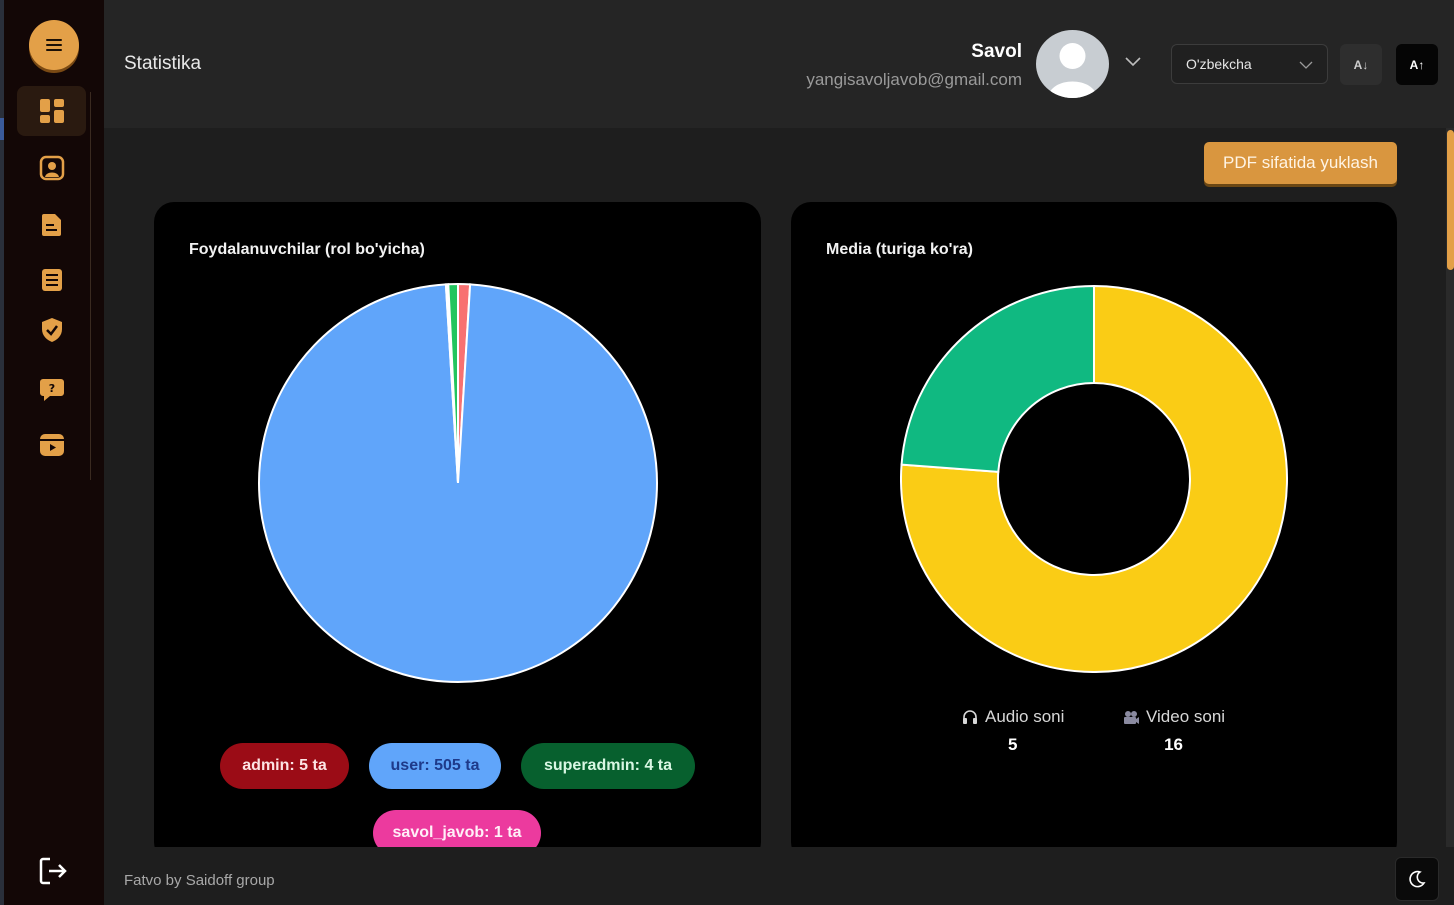 The width and height of the screenshot is (1454, 905). What do you see at coordinates (163, 63) in the screenshot?
I see `page-title: Statistika` at bounding box center [163, 63].